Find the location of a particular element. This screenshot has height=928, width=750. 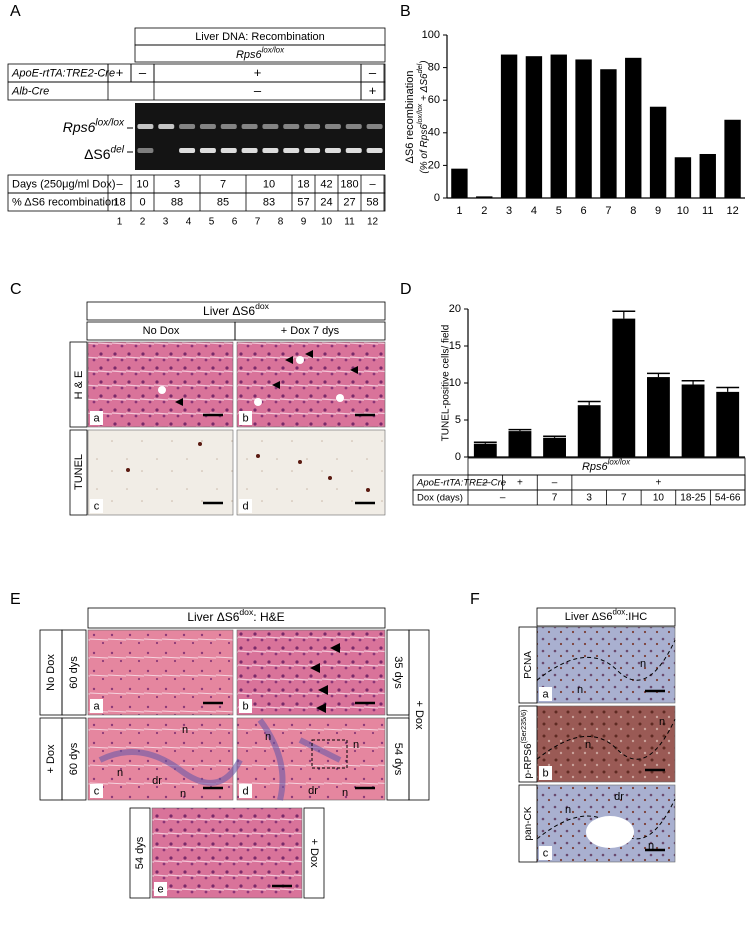

x-tick-label: 12 is located at coordinates (732, 211).